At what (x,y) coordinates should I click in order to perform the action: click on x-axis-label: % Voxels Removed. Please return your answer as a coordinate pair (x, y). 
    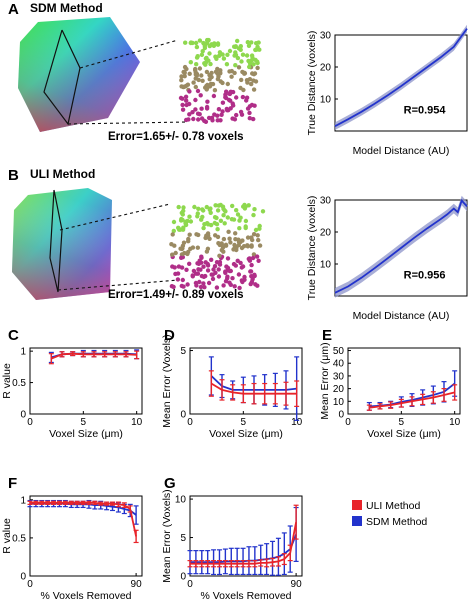
    Looking at the image, I should click on (245, 595).